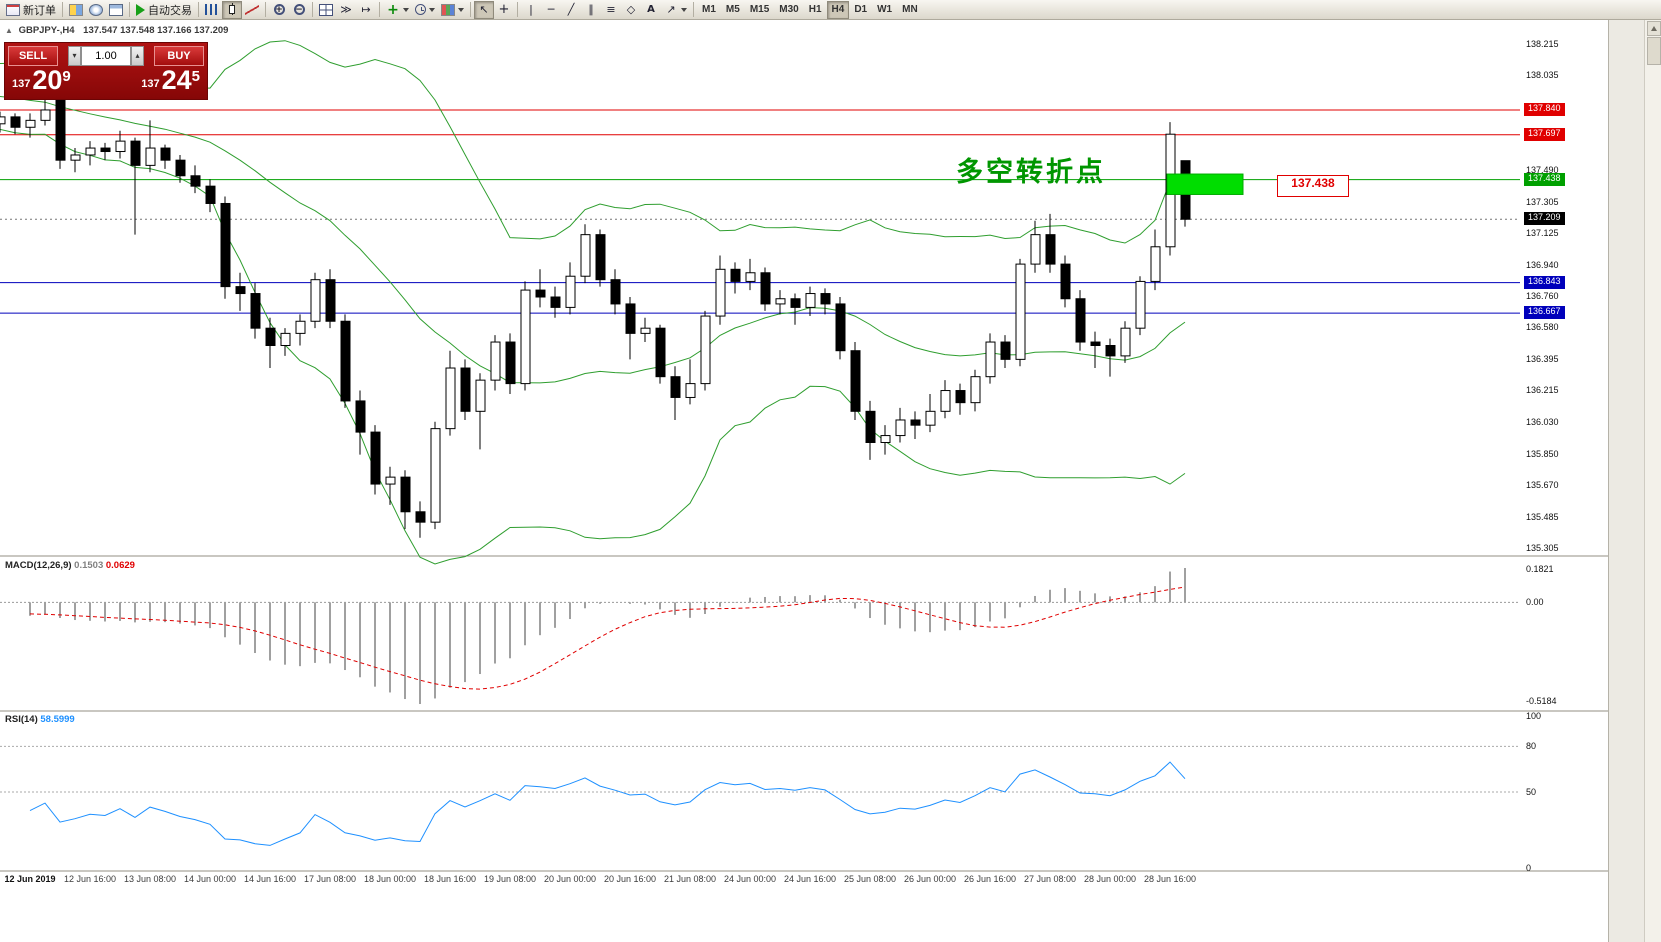  I want to click on price-axis-tick: 137.305, so click(1542, 201).